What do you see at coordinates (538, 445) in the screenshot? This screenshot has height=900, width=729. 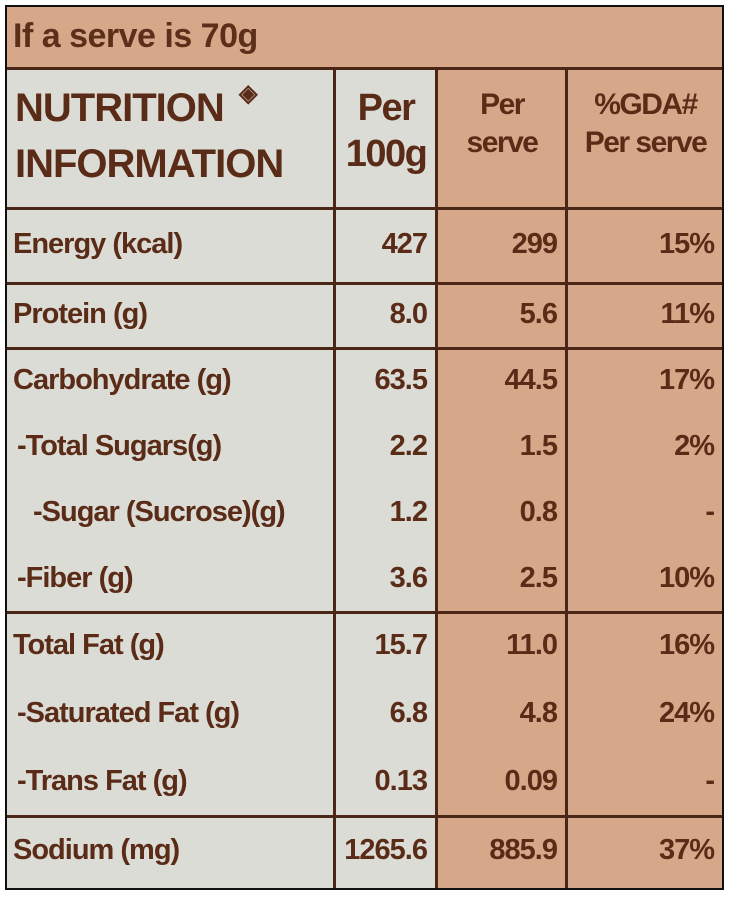 I see `nutrient-value: 1.5` at bounding box center [538, 445].